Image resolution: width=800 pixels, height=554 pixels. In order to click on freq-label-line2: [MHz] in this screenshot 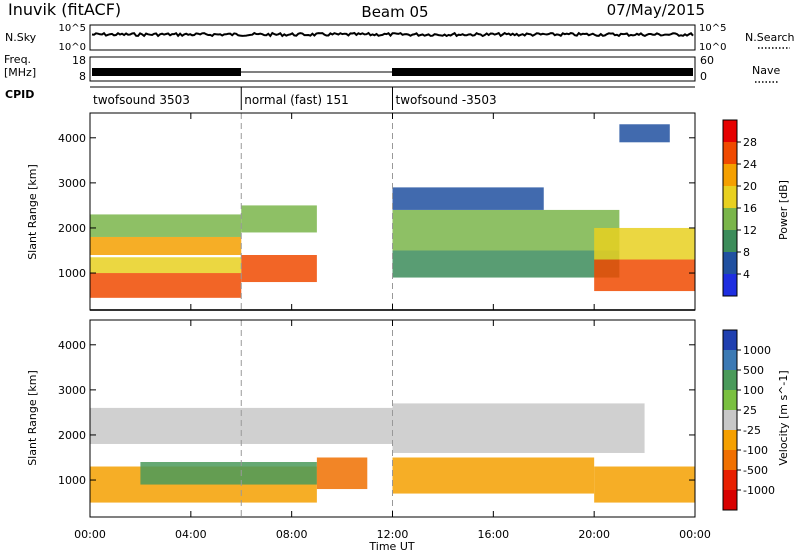, I will do `click(20, 72)`.